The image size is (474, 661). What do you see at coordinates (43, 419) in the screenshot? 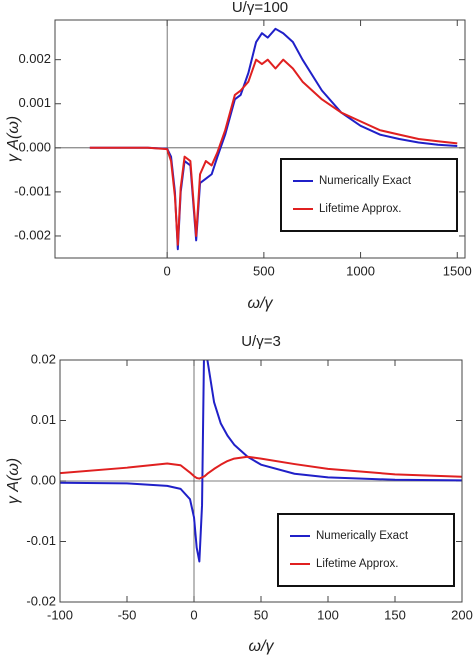
I see `y-tick-label: 0.01` at bounding box center [43, 419].